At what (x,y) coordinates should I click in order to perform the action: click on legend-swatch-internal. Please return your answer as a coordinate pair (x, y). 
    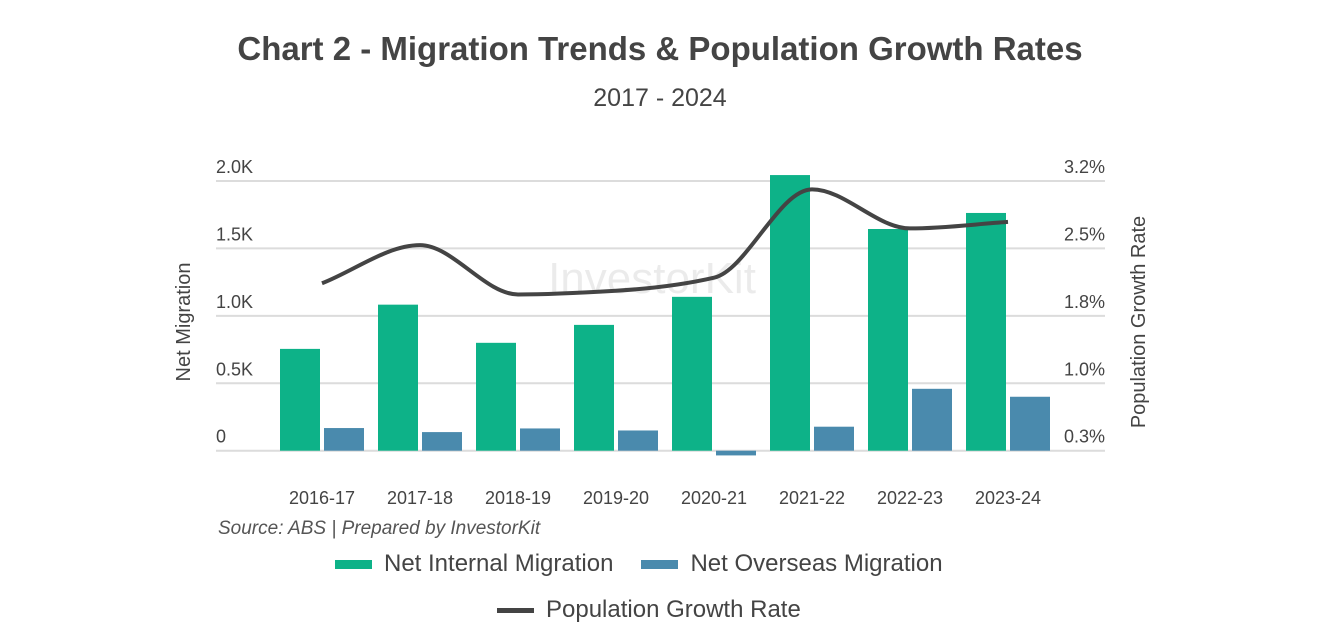
    Looking at the image, I should click on (353, 564).